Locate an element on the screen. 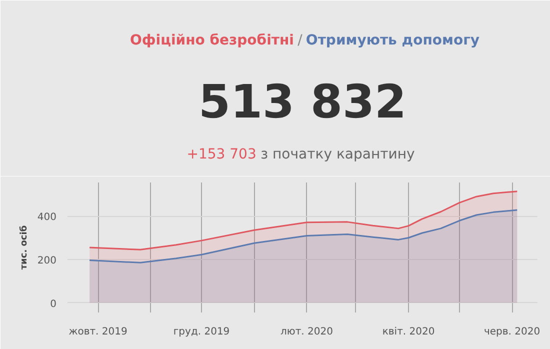 The height and width of the screenshot is (349, 550). text: Отримують допомогу is located at coordinates (393, 40).